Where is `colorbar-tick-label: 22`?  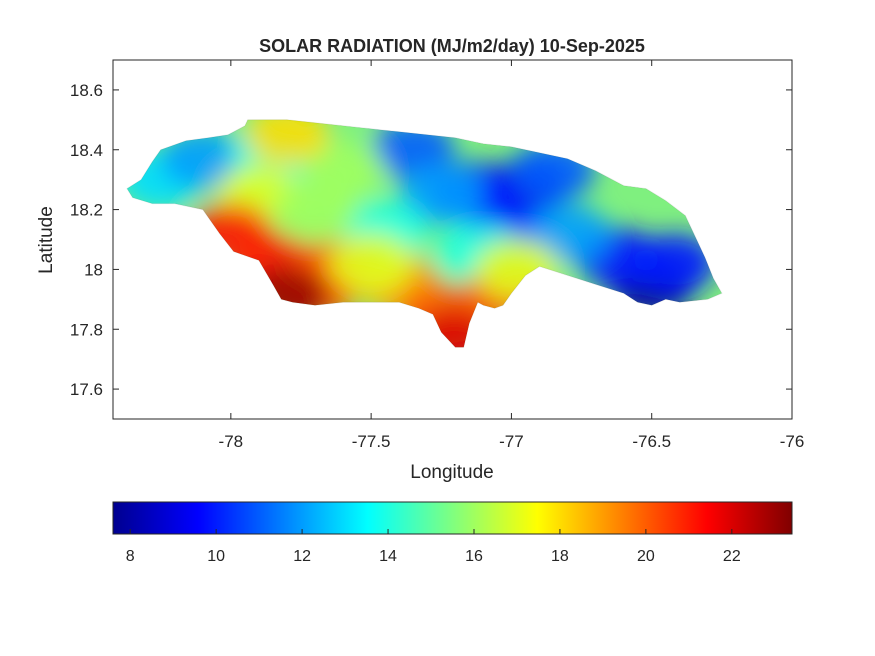 colorbar-tick-label: 22 is located at coordinates (732, 556).